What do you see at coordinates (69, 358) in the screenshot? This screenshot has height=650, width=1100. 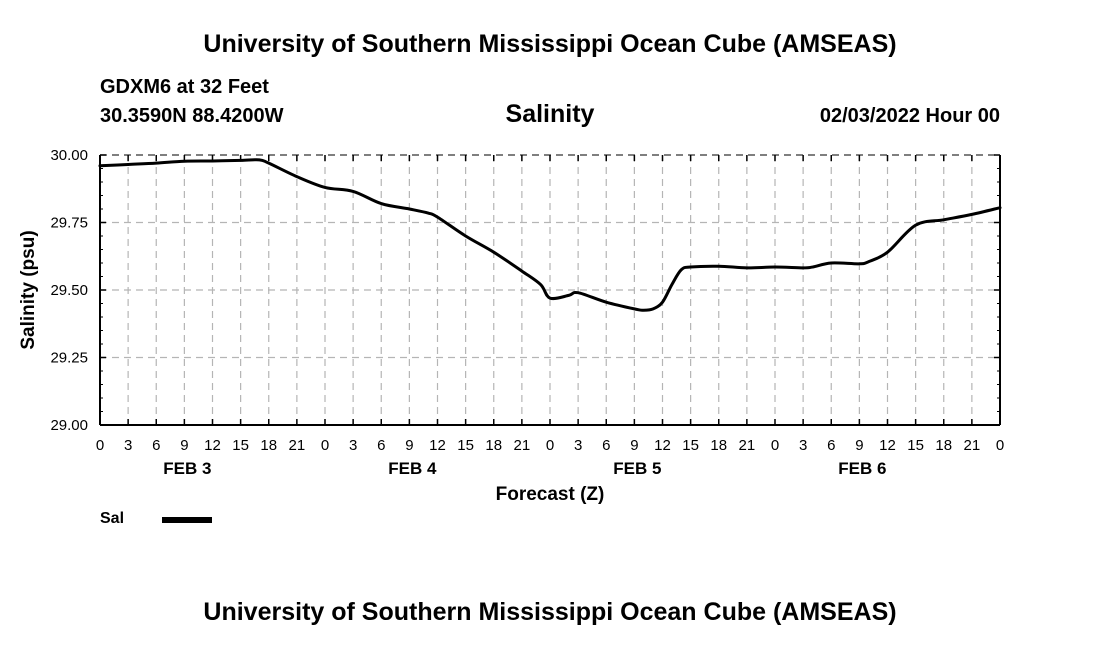 I see `y-tick-label: 29.25` at bounding box center [69, 358].